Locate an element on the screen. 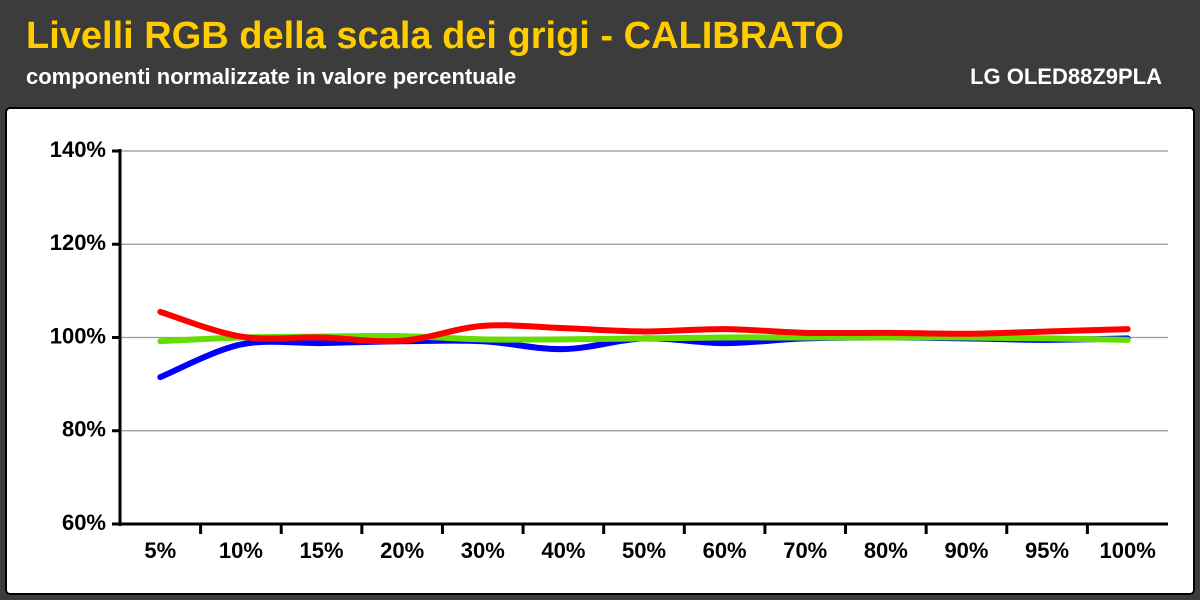 Image resolution: width=1200 pixels, height=600 pixels. x-tick-label: 90% is located at coordinates (966, 550).